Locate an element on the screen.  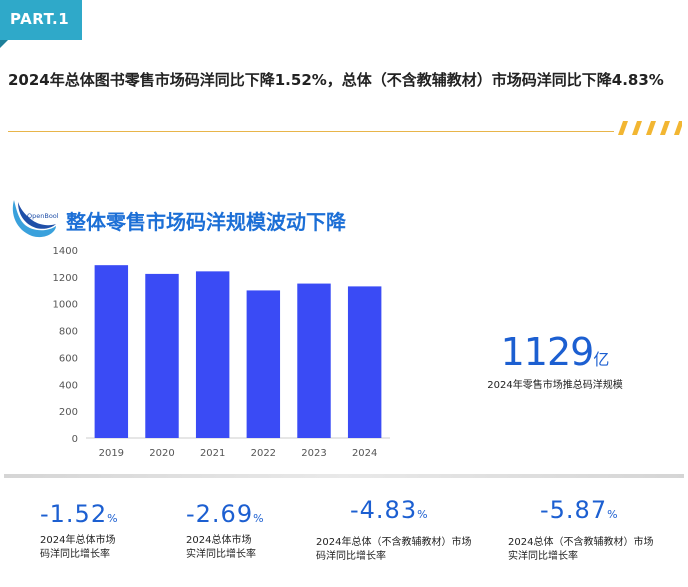
part-badge: PART.1 is located at coordinates (41, 24).